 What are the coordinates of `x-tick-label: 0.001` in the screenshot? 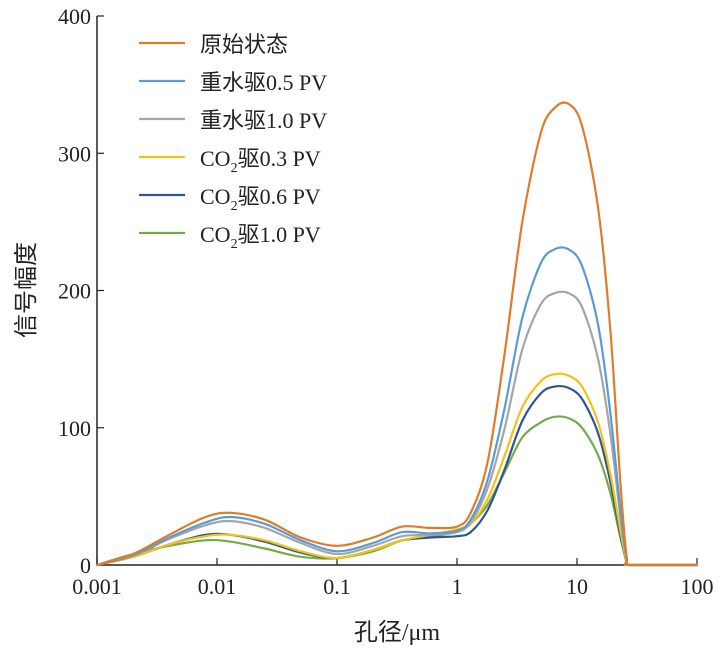 It's located at (97, 586).